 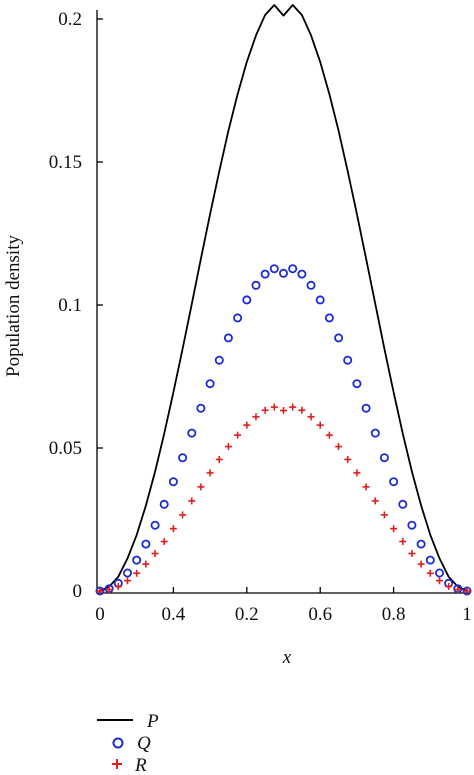 What do you see at coordinates (78, 591) in the screenshot?
I see `y-tick-label: 0` at bounding box center [78, 591].